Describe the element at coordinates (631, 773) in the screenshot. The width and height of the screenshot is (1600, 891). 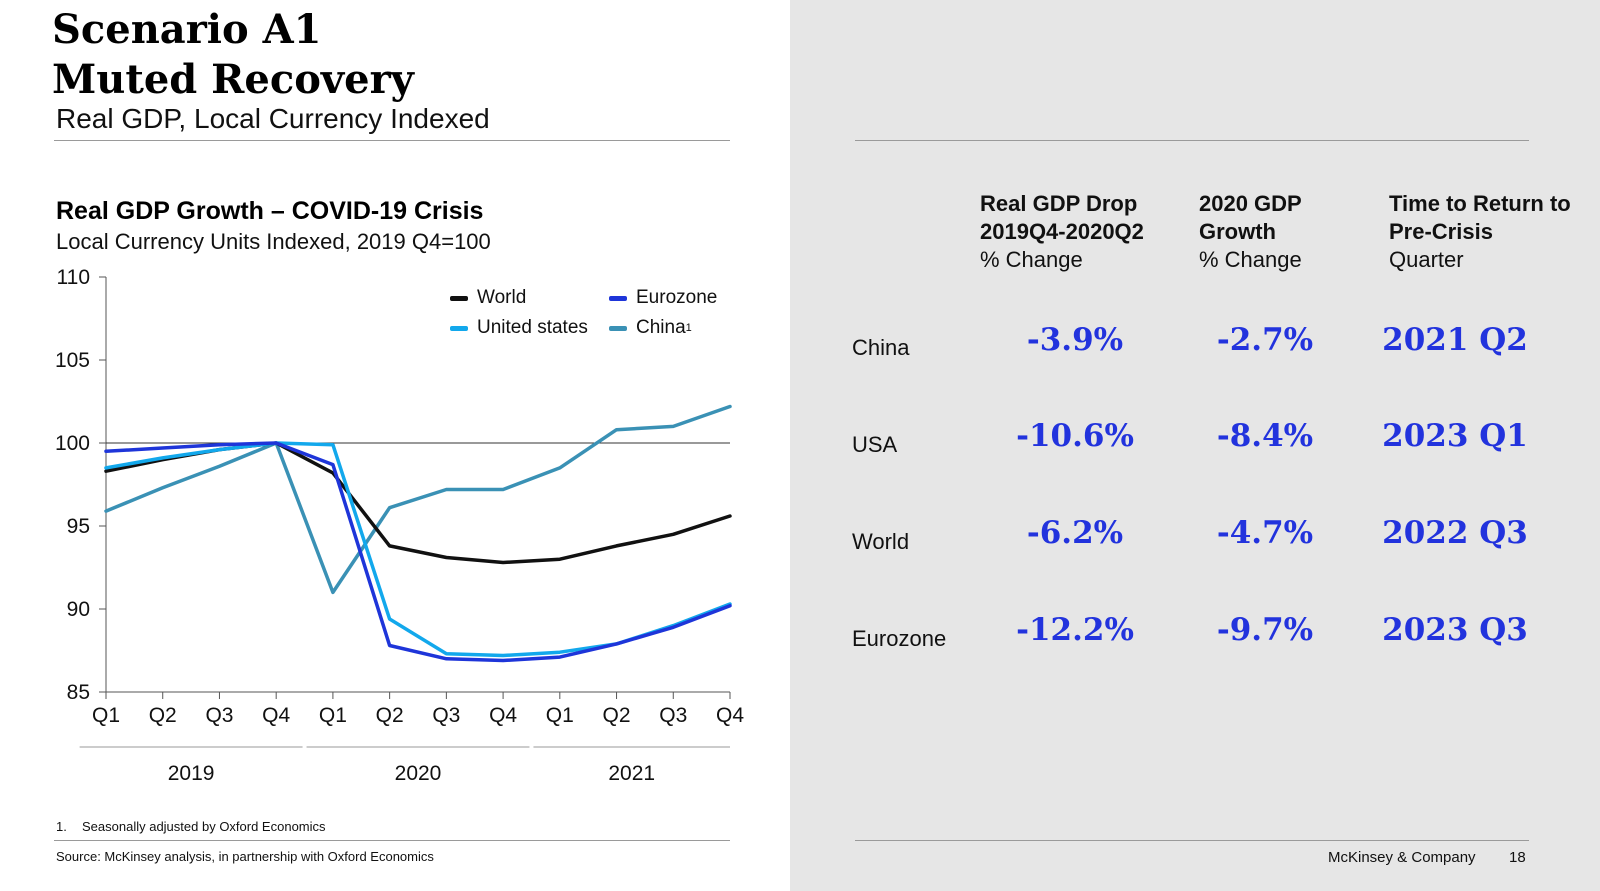
I see `year-label-2021: 2021` at that location.